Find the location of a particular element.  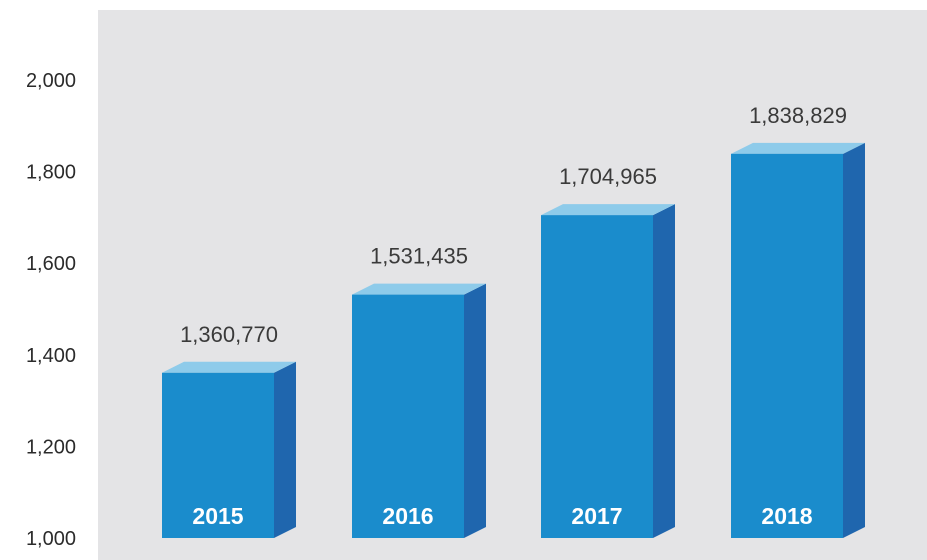

y-axis: 1,000 1,200 1,400 1,600 1,800 2,000 is located at coordinates (51, 310).